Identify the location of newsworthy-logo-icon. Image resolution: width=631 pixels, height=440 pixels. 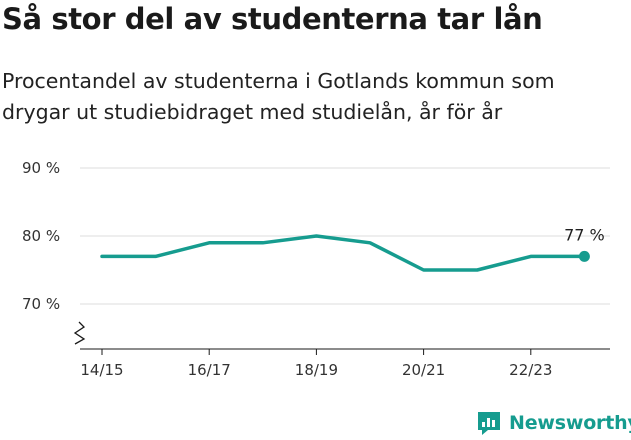
(489, 423).